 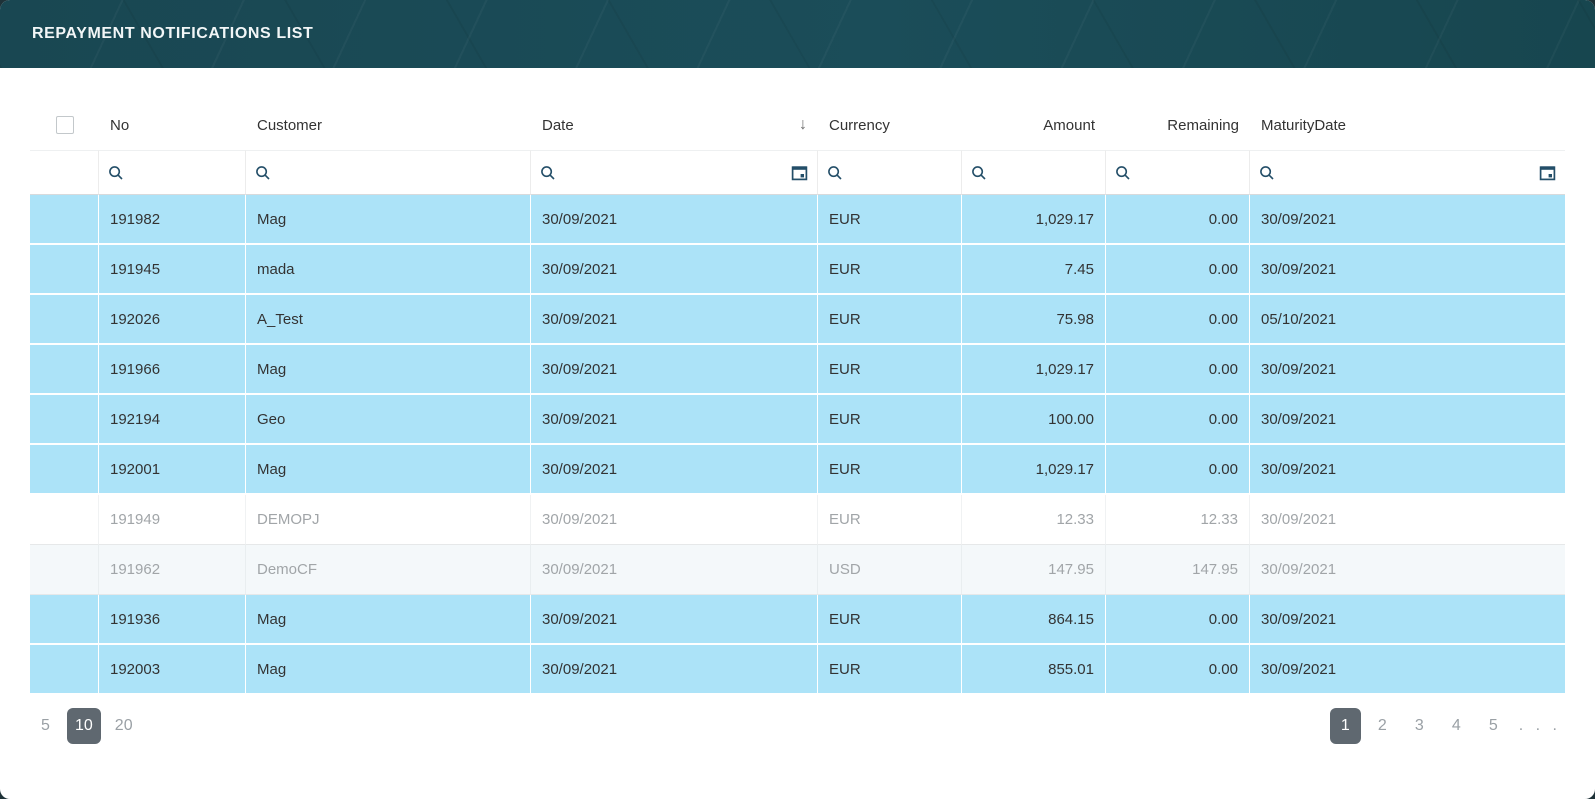 I want to click on cell-customer: DEMOPJ, so click(x=388, y=520).